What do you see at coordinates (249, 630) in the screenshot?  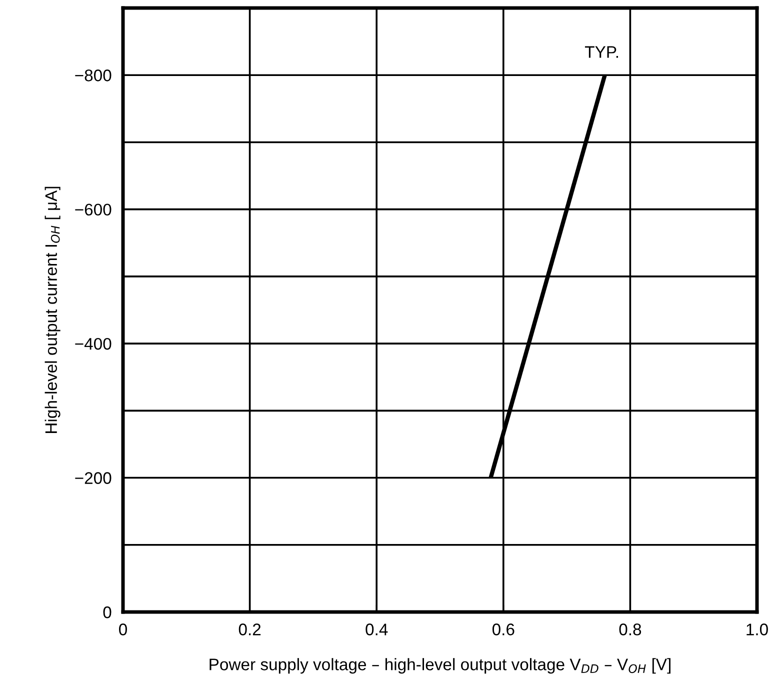 I see `x-tick-label: 0.2` at bounding box center [249, 630].